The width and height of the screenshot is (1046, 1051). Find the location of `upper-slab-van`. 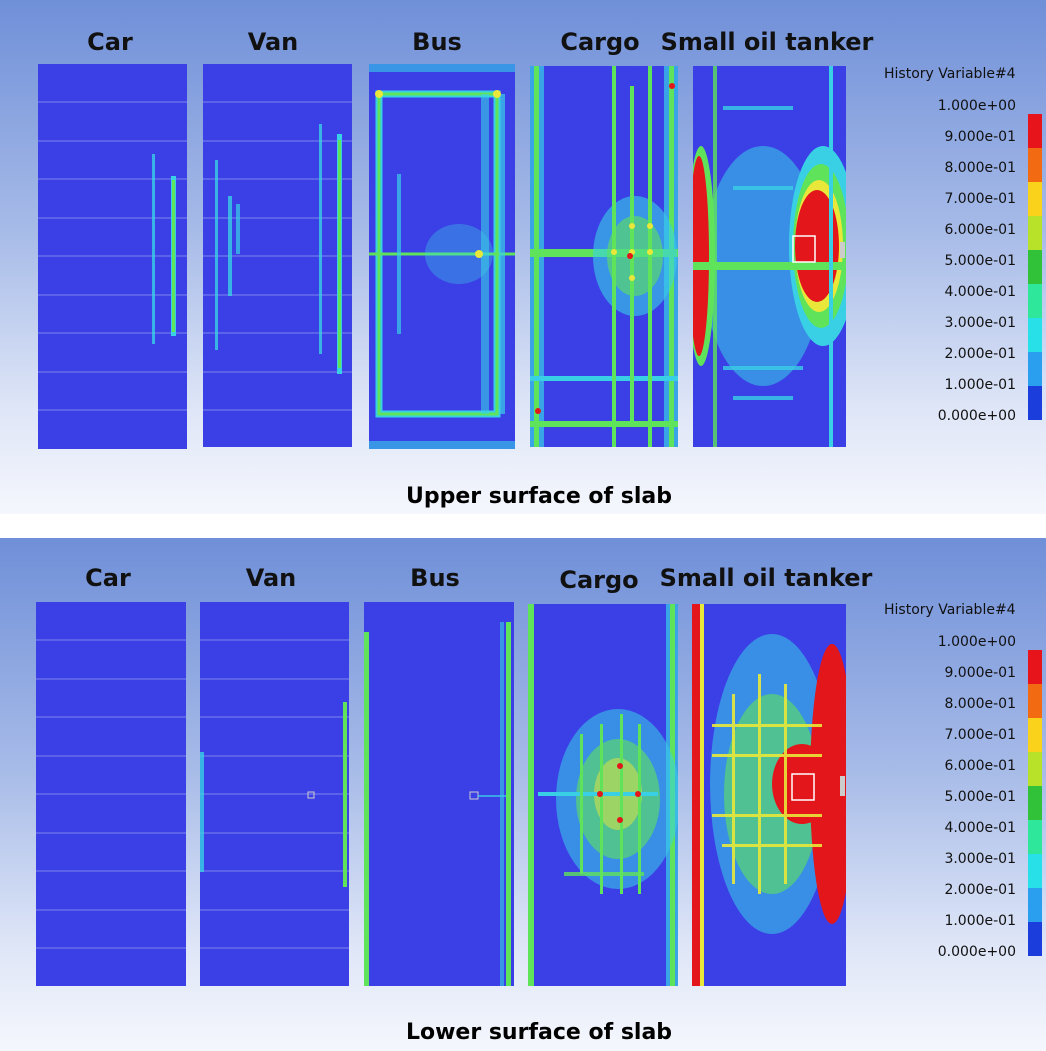

upper-slab-van is located at coordinates (277, 255).